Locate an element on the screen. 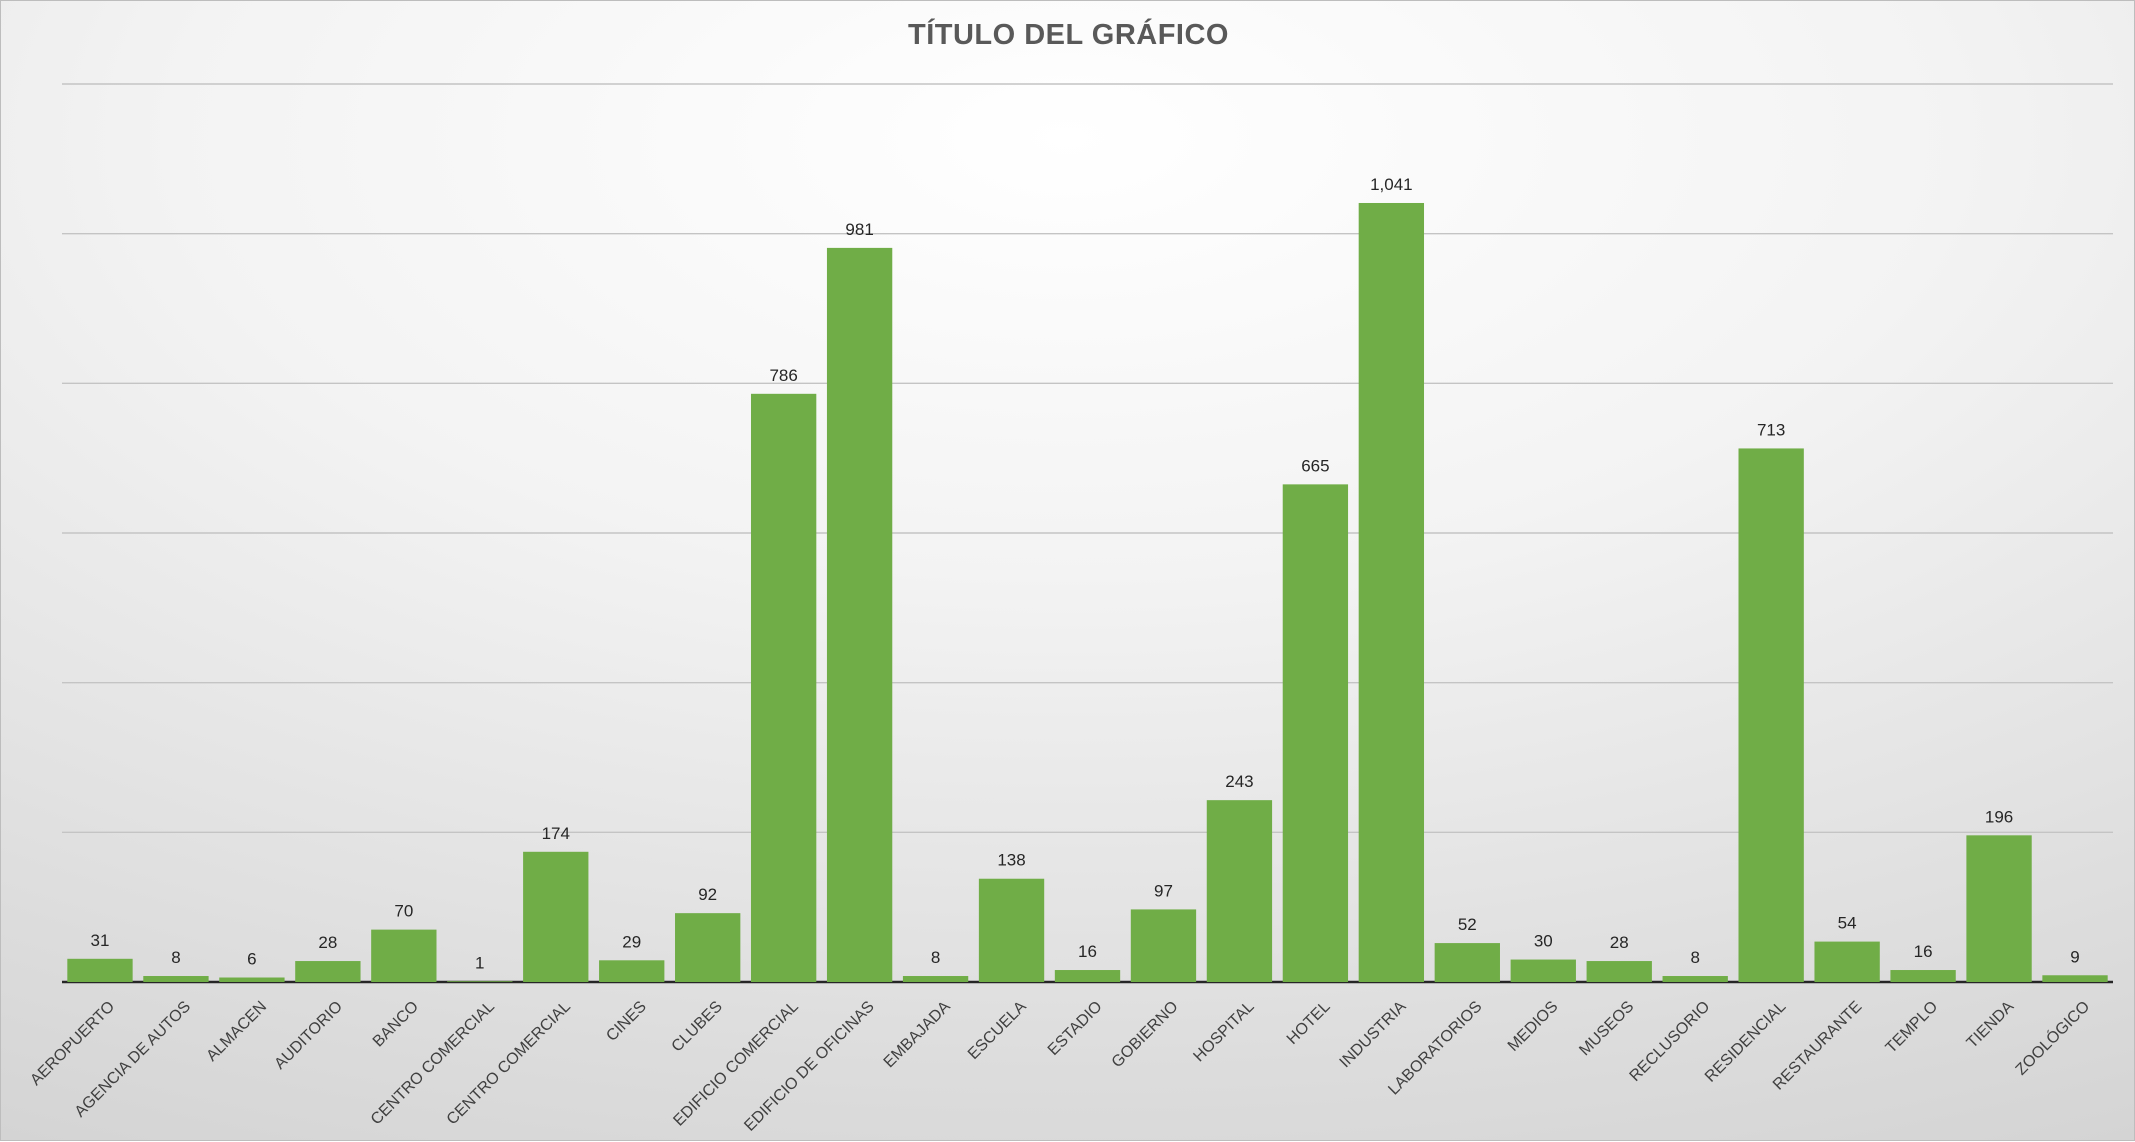 The width and height of the screenshot is (2135, 1142). data-label: 54 is located at coordinates (1847, 923).